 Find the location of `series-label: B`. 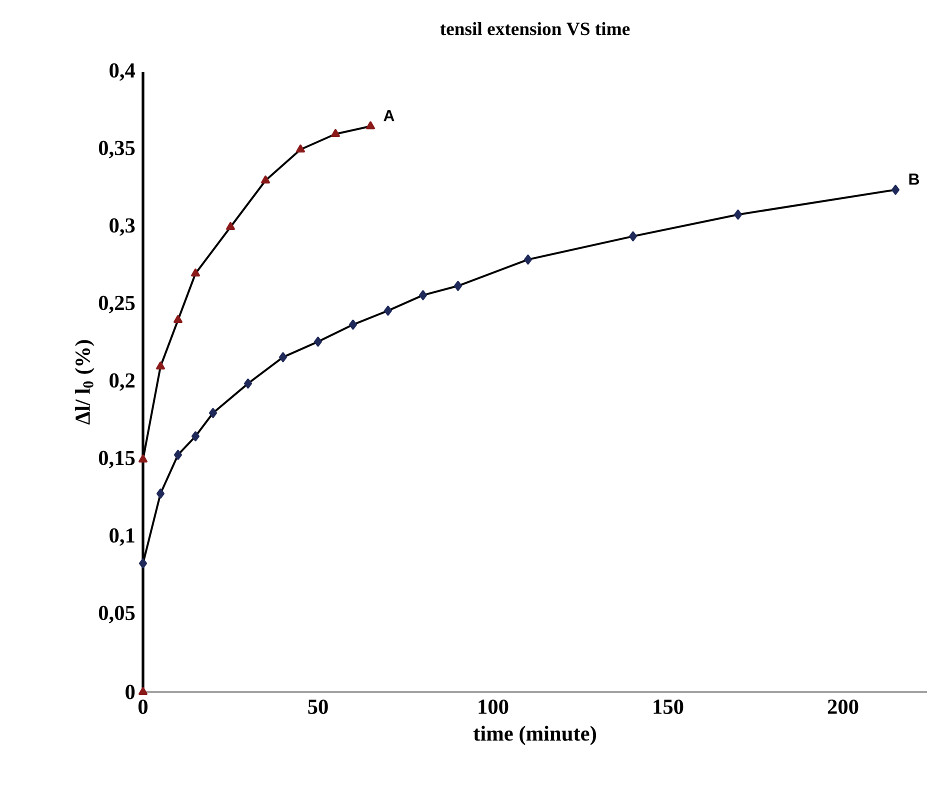

series-label: B is located at coordinates (914, 179).